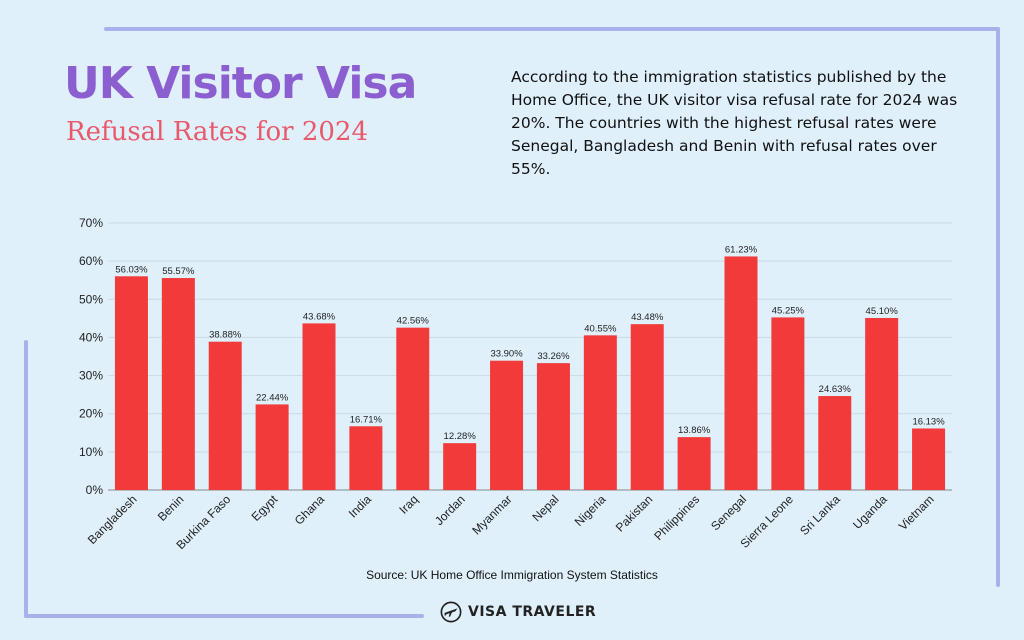 This screenshot has width=1024, height=640. What do you see at coordinates (741, 249) in the screenshot?
I see `data-label: 61.23%` at bounding box center [741, 249].